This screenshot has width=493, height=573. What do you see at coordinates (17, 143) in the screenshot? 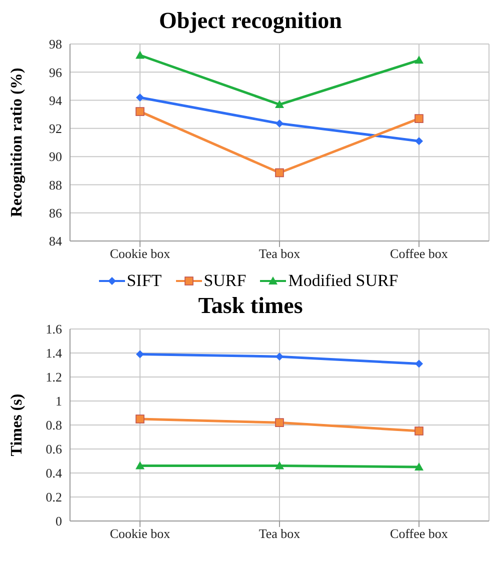
I see `y-axis-title: Recognition ratio (%)` at bounding box center [17, 143].